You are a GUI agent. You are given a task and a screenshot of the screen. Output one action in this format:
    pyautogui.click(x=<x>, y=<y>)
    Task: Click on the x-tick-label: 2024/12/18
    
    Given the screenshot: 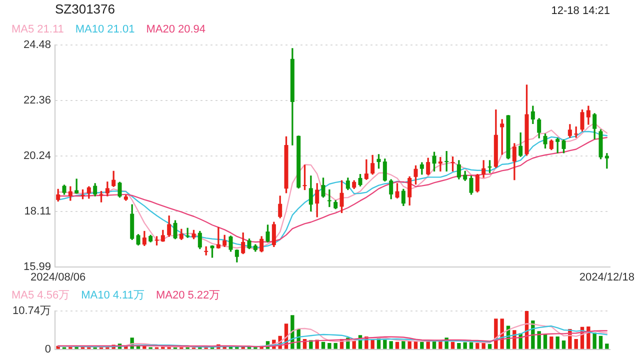 What is the action you would take?
    pyautogui.click(x=606, y=277)
    